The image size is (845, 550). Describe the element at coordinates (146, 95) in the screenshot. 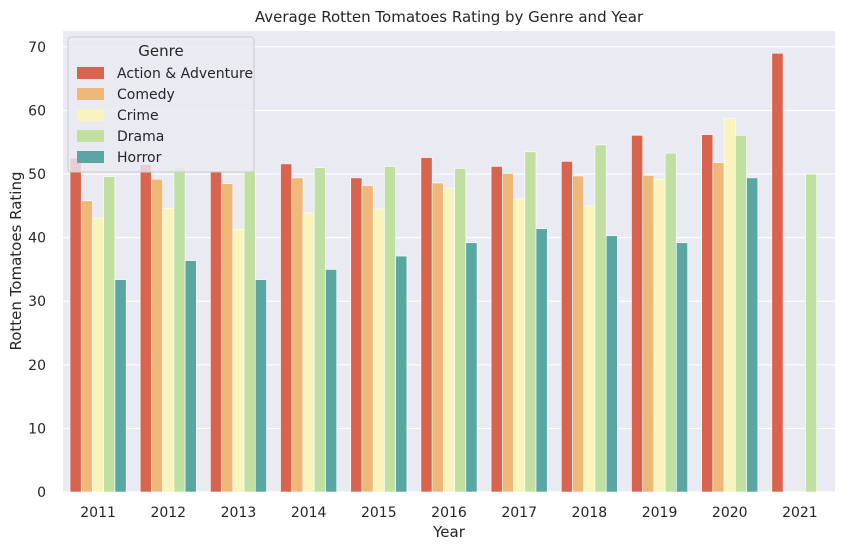

I see `legend-label: Comedy` at that location.